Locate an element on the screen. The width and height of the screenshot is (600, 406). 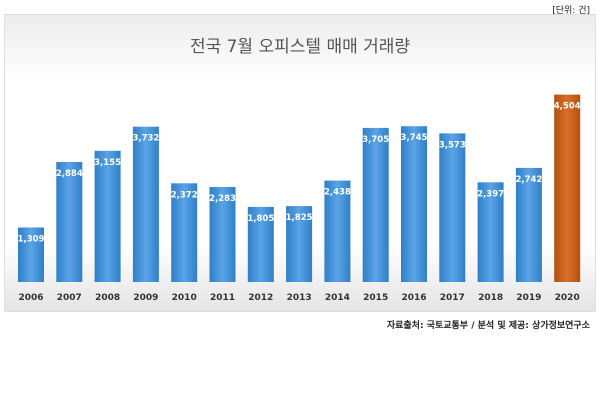
tick-label-2006: 2006 is located at coordinates (30, 298).